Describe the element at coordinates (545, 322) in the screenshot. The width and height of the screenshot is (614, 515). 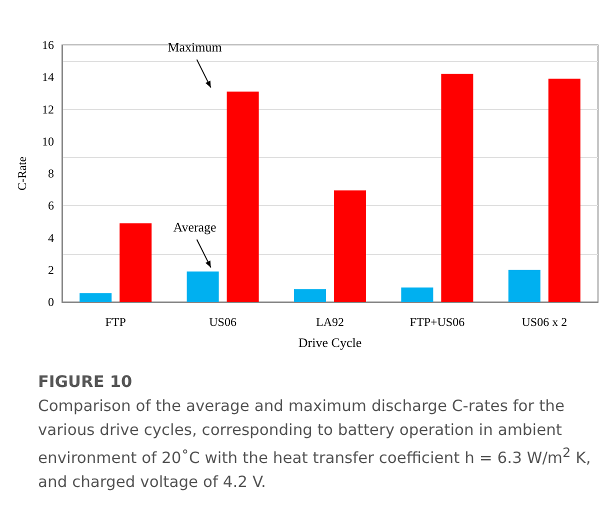
I see `x-tick-label: US06 x 2` at that location.